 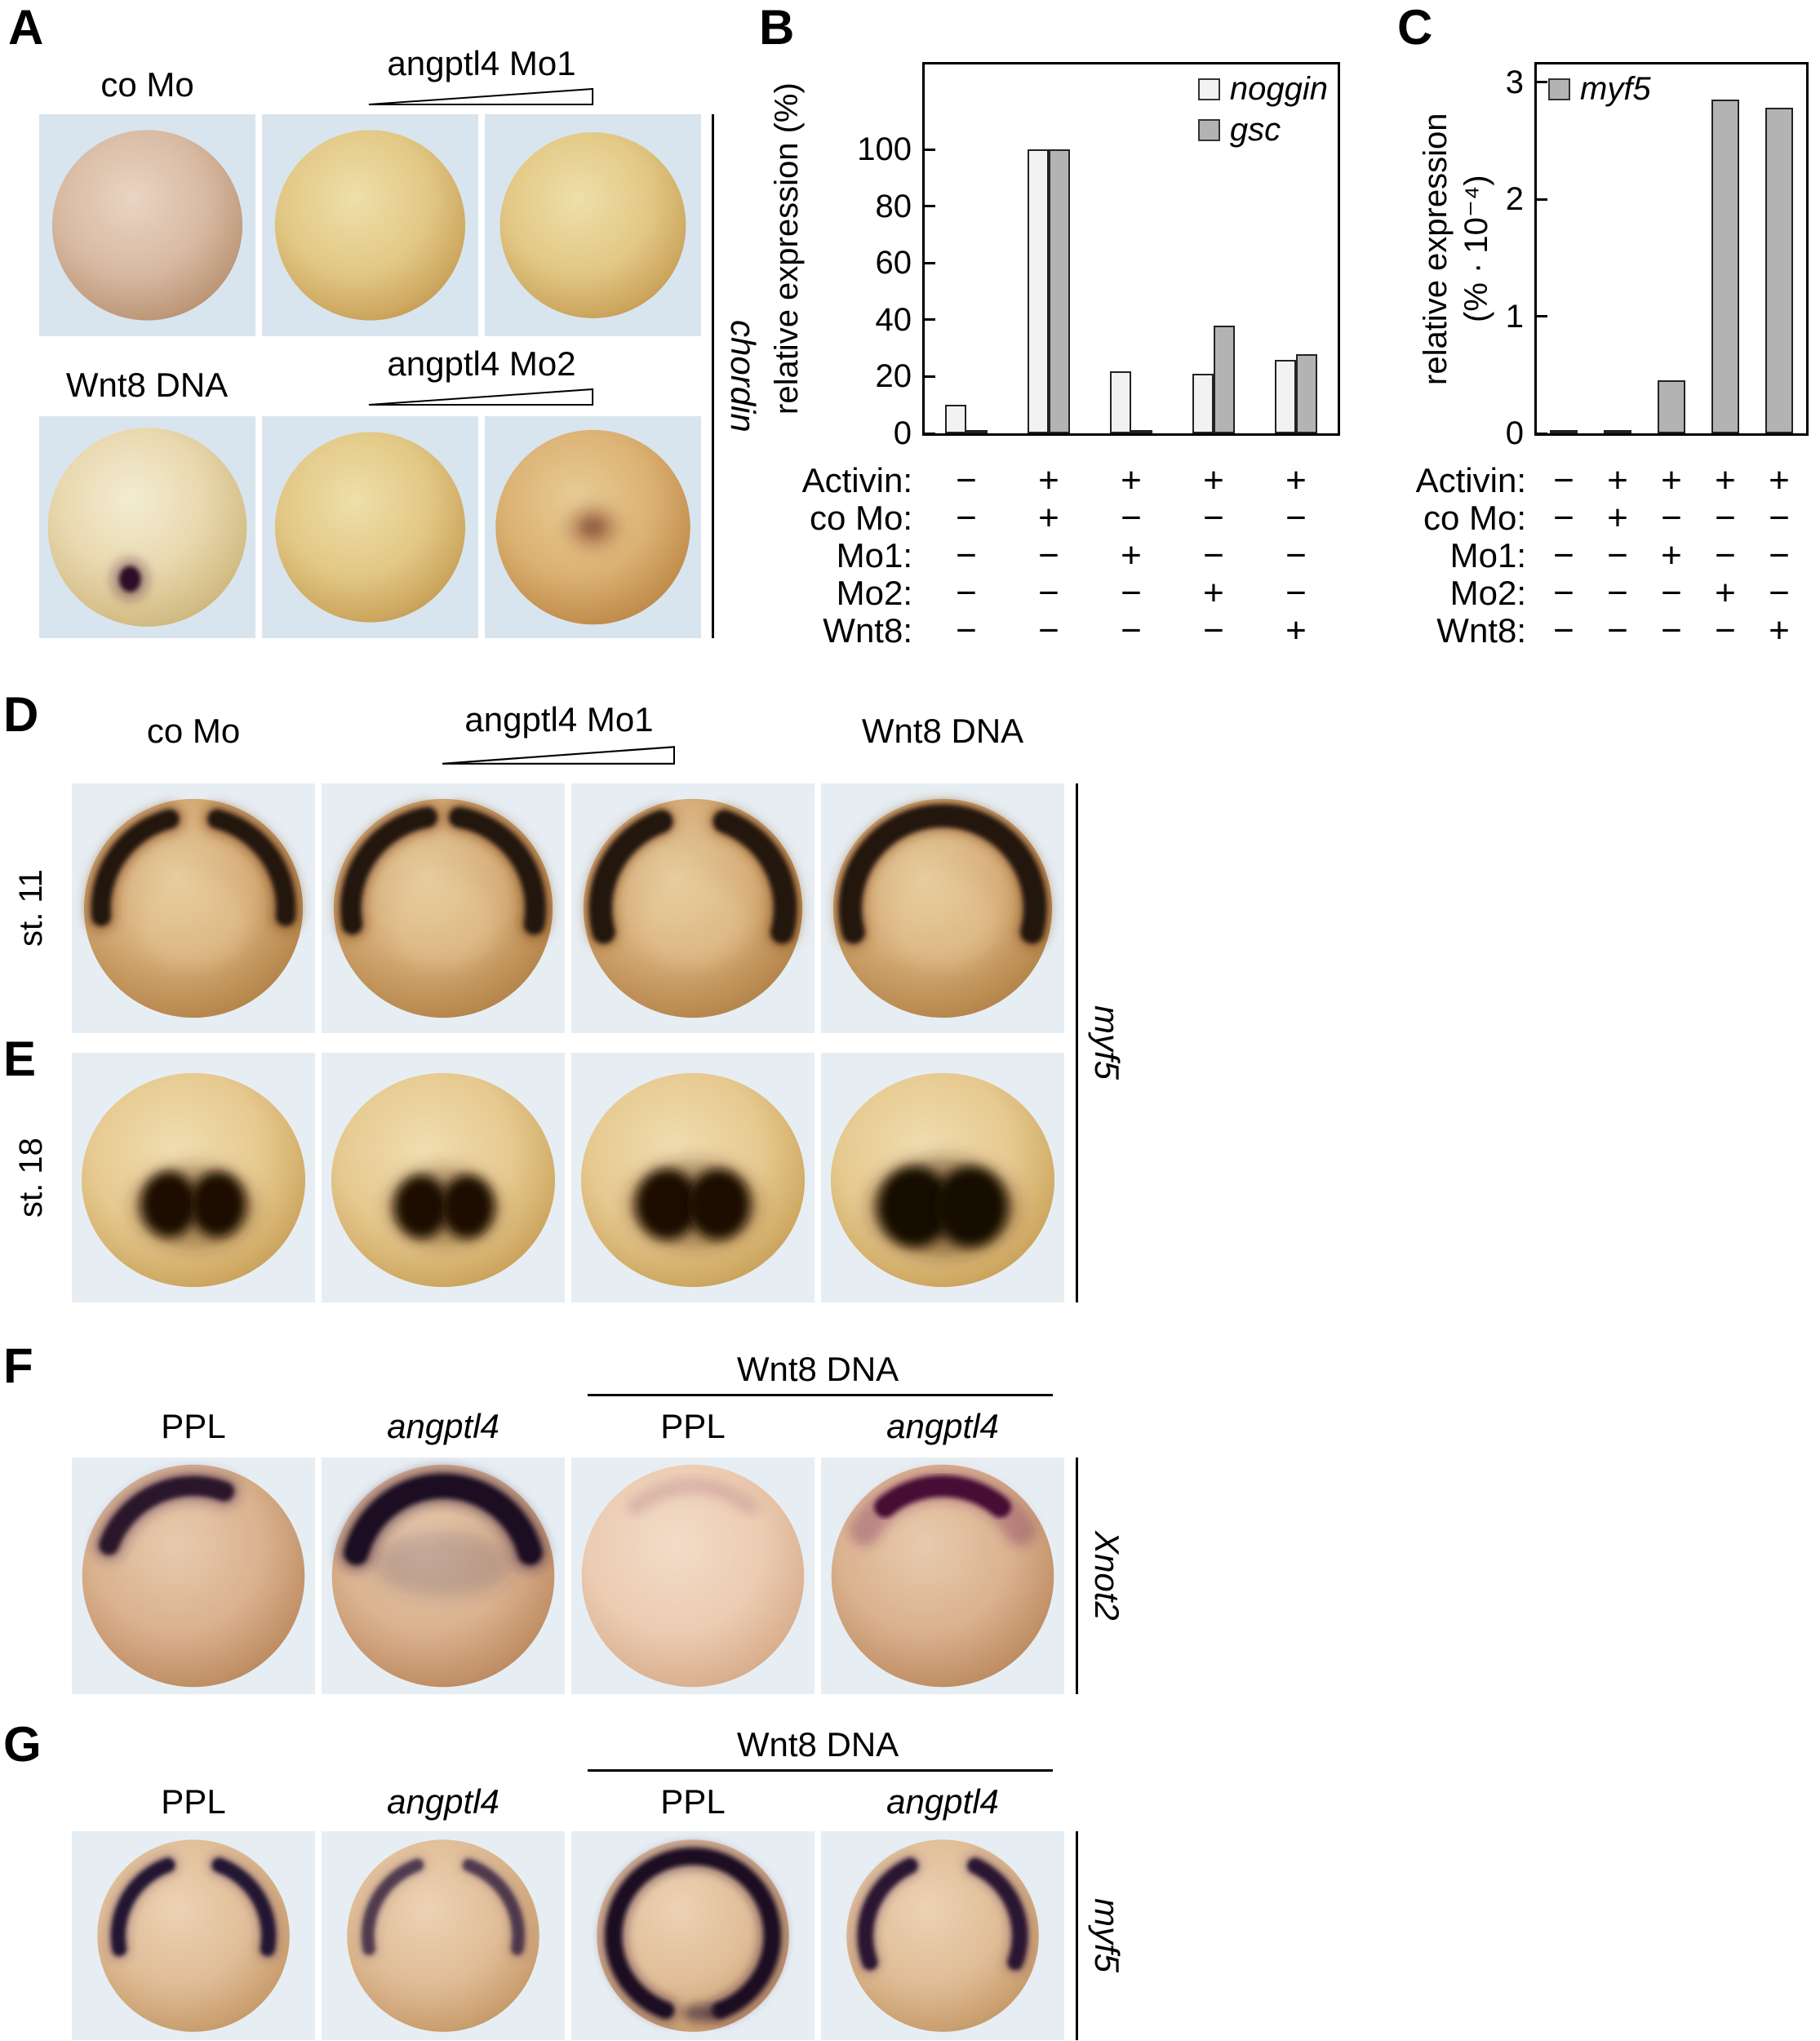 I want to click on y-tick-label: 0, so click(x=1515, y=433).